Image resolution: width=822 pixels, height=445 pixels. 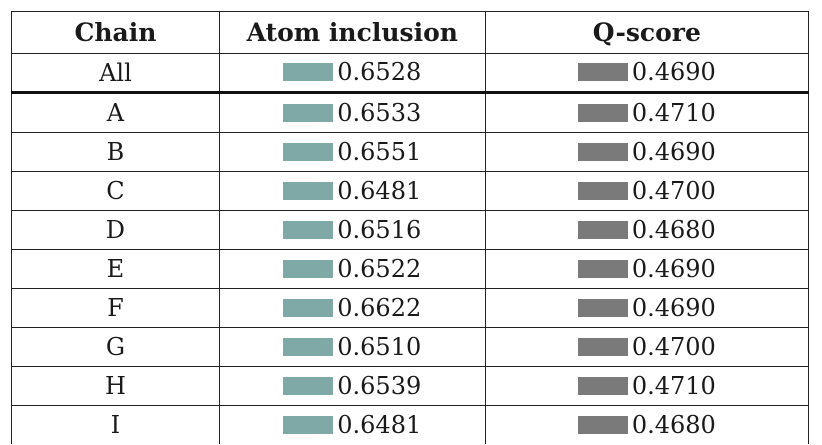 I want to click on table-row: A 0.6533 0.4710, so click(x=410, y=112).